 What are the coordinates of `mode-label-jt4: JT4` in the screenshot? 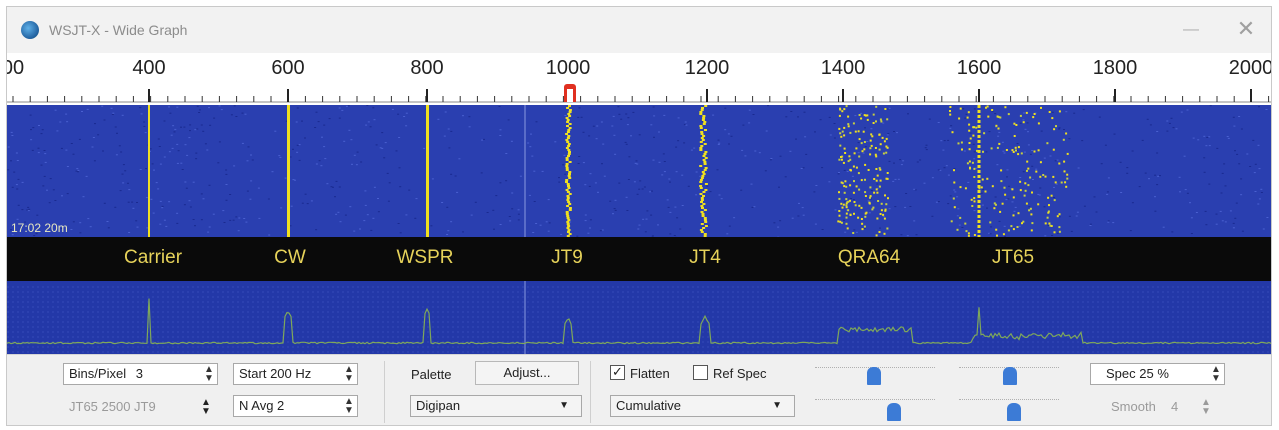 It's located at (705, 257).